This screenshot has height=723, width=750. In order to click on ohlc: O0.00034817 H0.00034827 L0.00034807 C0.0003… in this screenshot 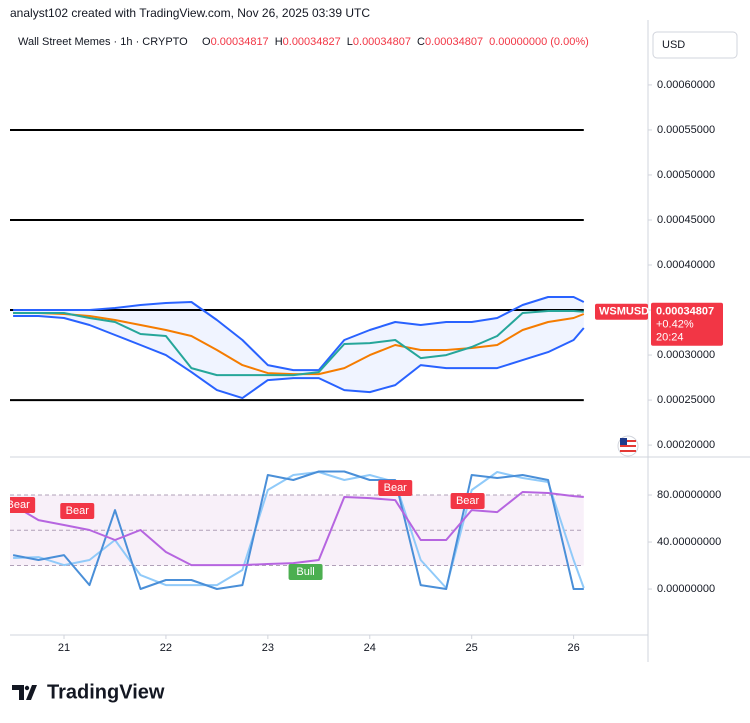, I will do `click(395, 42)`.